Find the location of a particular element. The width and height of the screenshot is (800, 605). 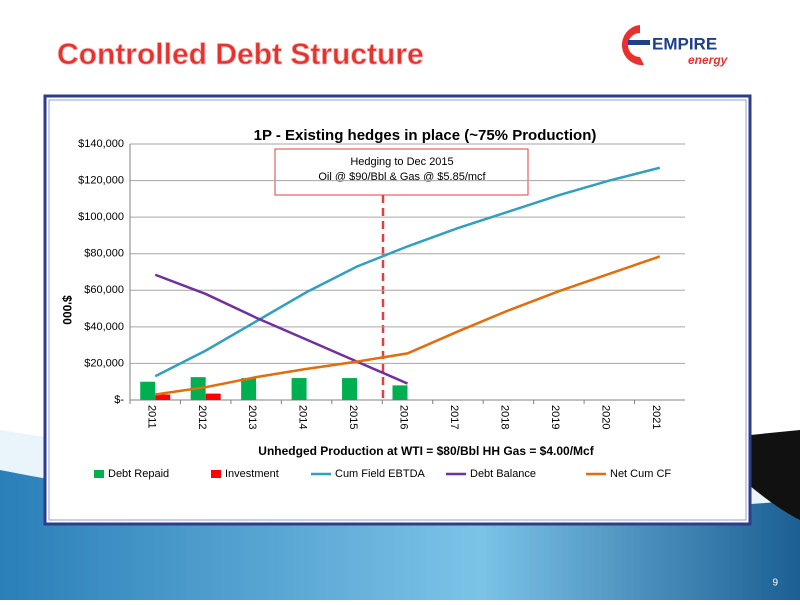

y-tick-label: $- is located at coordinates (119, 400).